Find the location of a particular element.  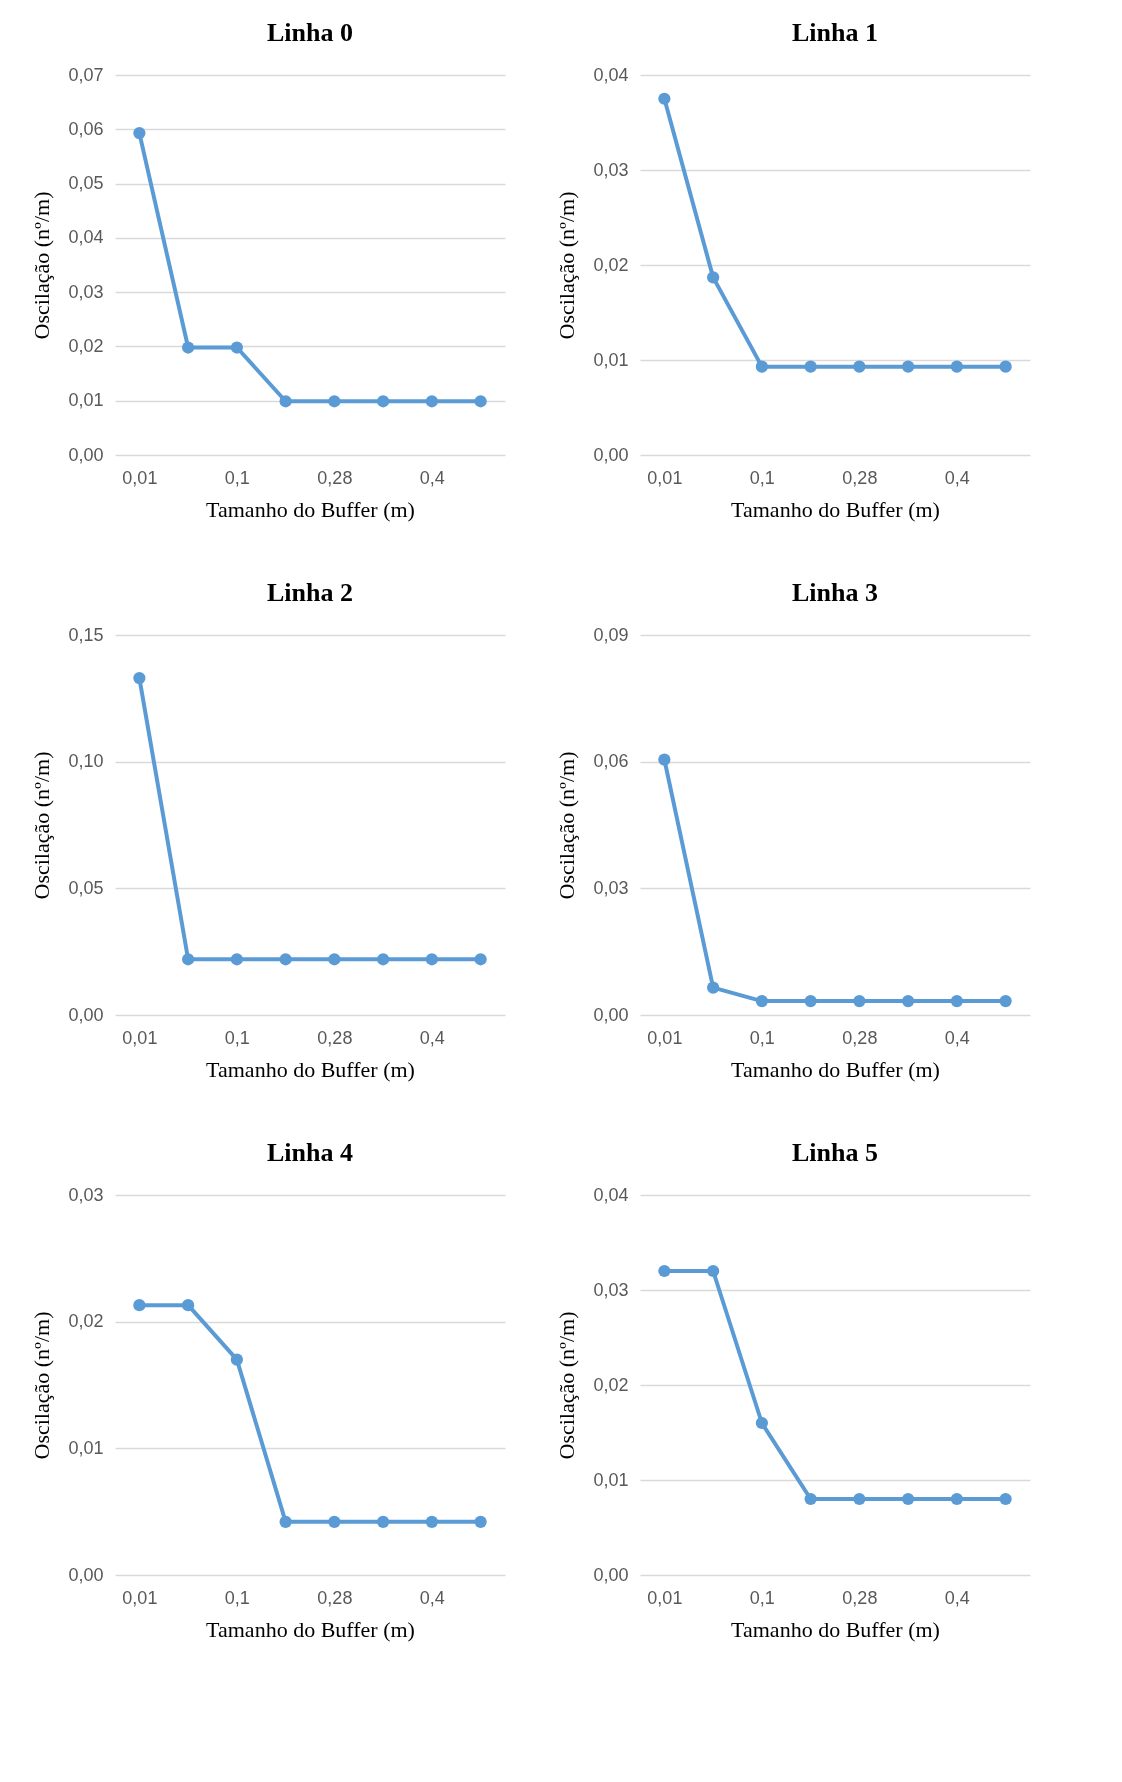

chart-title: Linha 2 is located at coordinates (310, 592).